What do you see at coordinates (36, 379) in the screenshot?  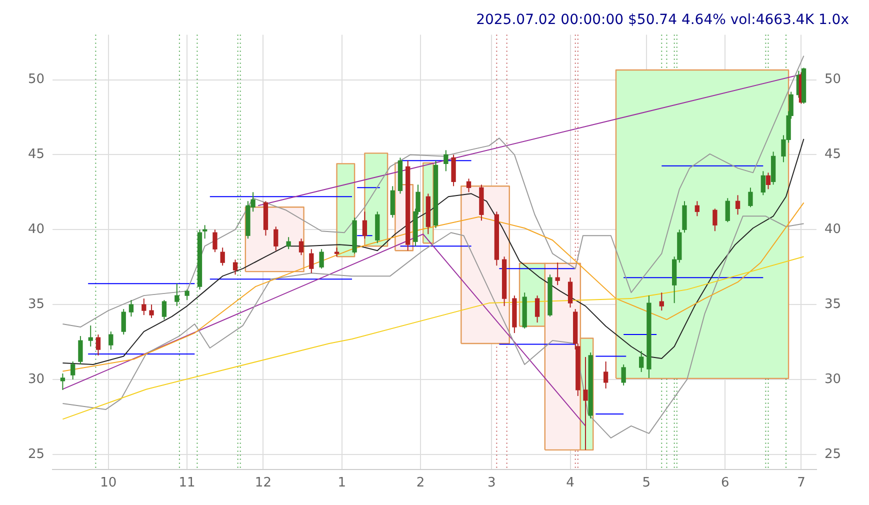 I see `y-tick-label: 30` at bounding box center [36, 379].